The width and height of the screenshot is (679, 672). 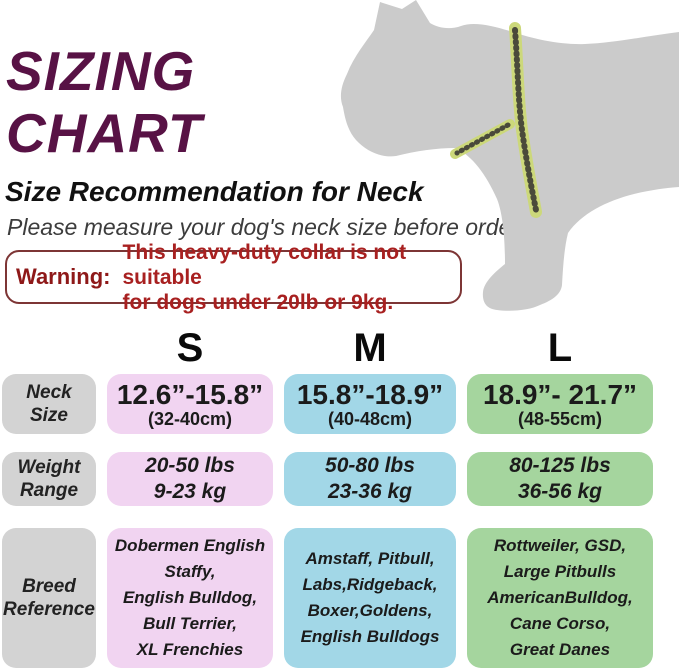 I want to click on neck-size-cell-s: 12.6”-15.8” (32-40cm), so click(x=190, y=404).